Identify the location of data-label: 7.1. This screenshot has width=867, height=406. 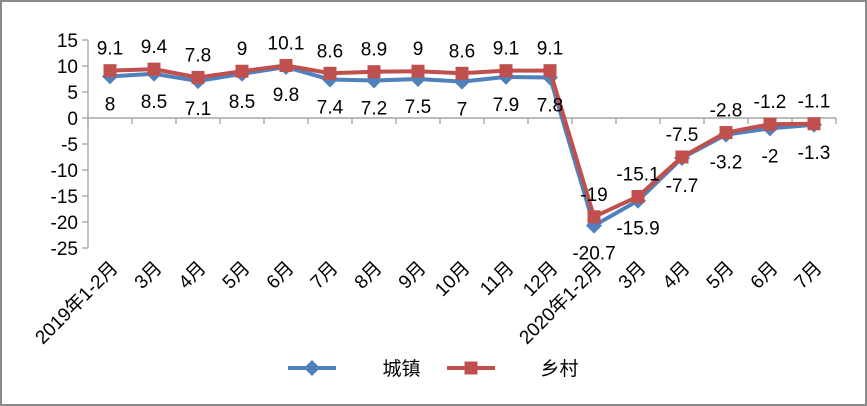
(198, 109).